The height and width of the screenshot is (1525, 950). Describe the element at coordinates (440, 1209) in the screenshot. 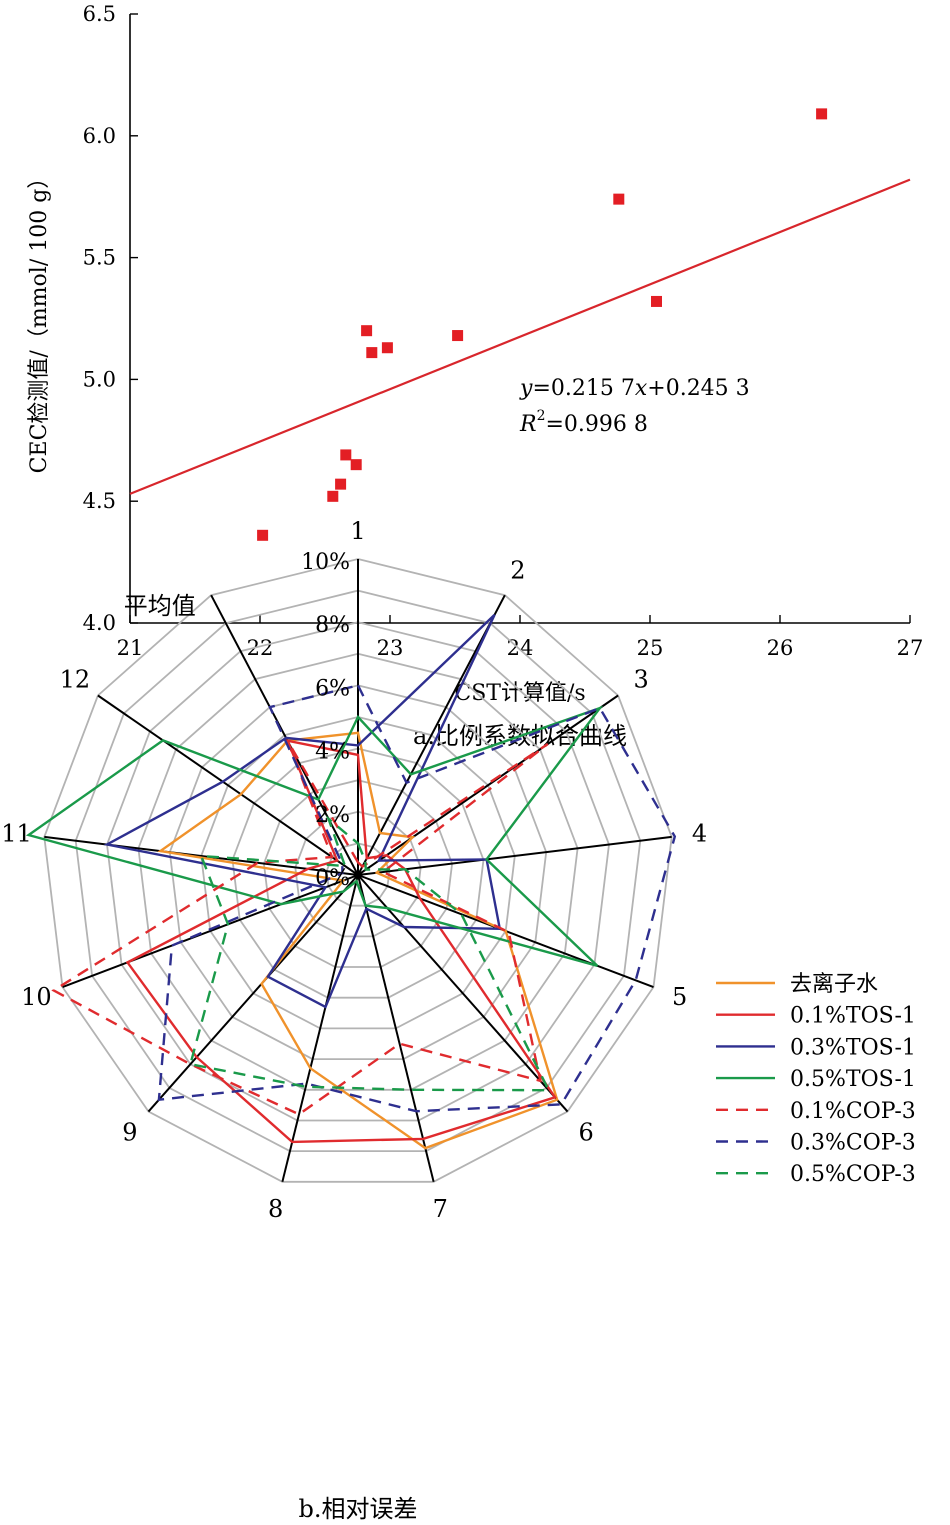

I see `radar-axis-label: 7` at that location.